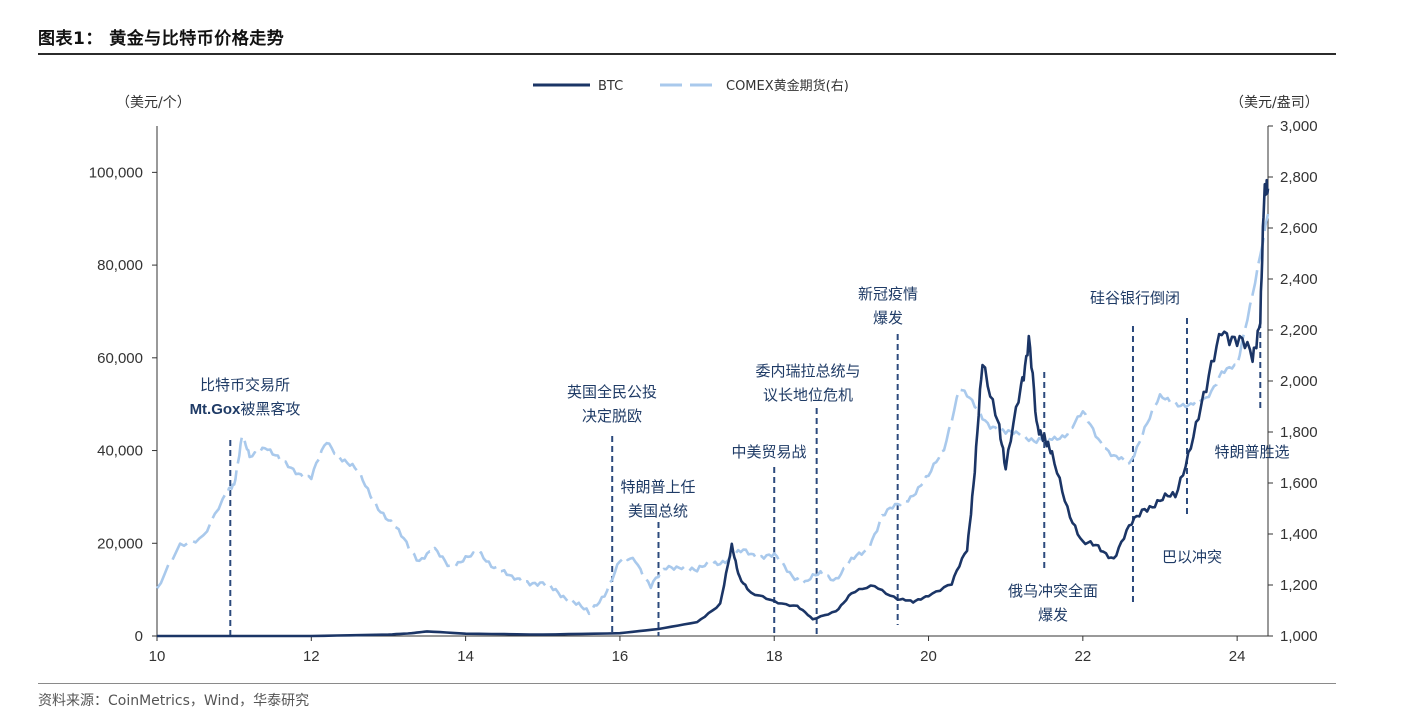  Describe the element at coordinates (768, 452) in the screenshot. I see `event-annotation-text: 中美贸易战` at that location.